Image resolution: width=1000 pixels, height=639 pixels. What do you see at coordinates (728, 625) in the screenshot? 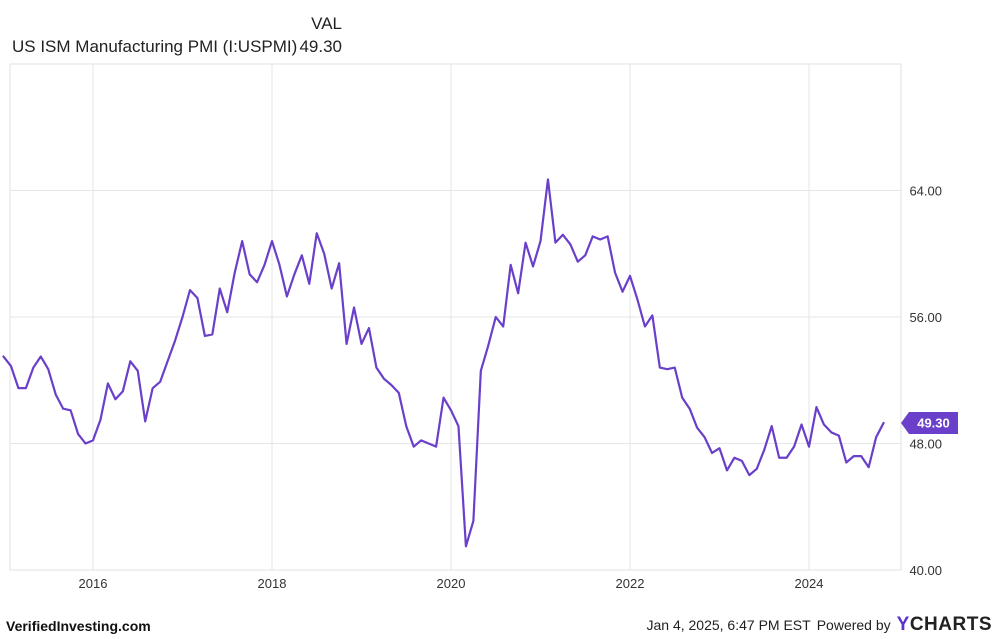
I see `timestamp: Jan 4, 2025, 6:47 PM EST` at bounding box center [728, 625].